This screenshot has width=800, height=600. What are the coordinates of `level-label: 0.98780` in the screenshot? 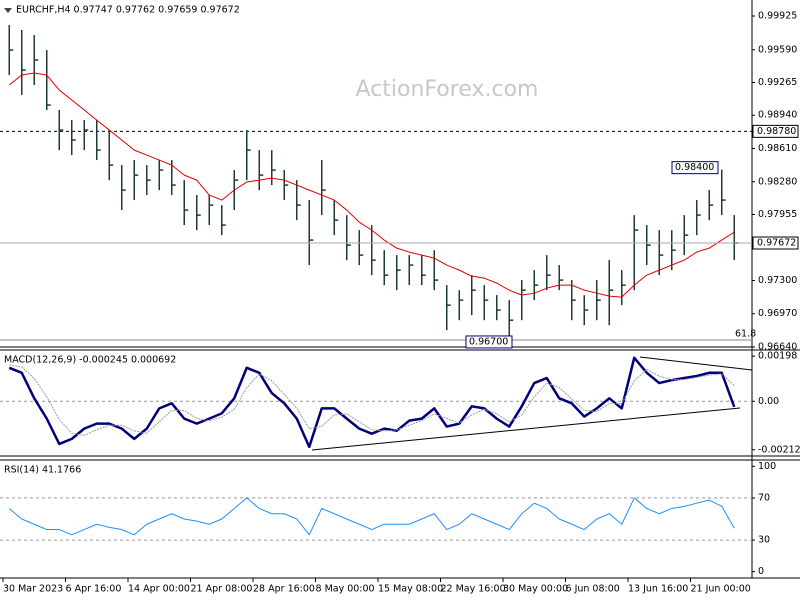 It's located at (776, 131).